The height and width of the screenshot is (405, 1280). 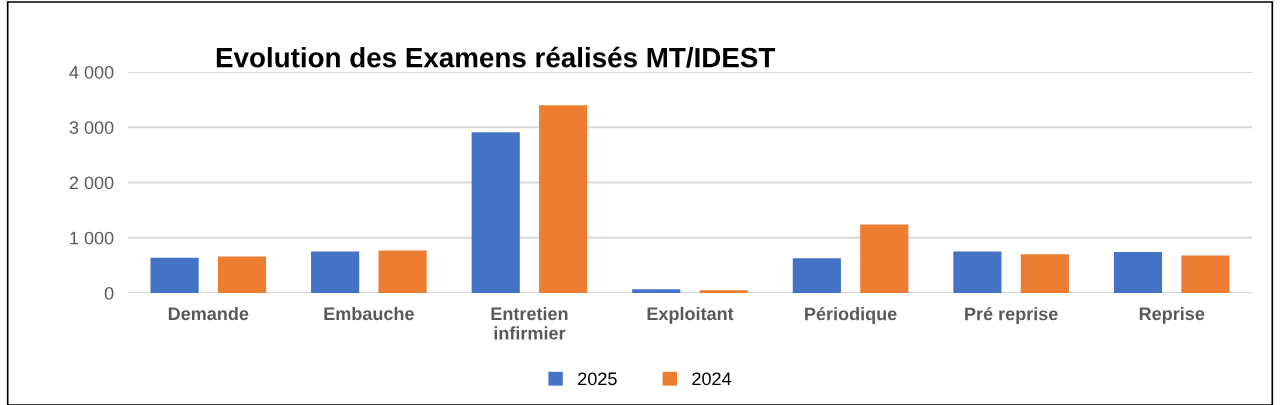 I want to click on x-tick-label: Embauche, so click(x=369, y=313).